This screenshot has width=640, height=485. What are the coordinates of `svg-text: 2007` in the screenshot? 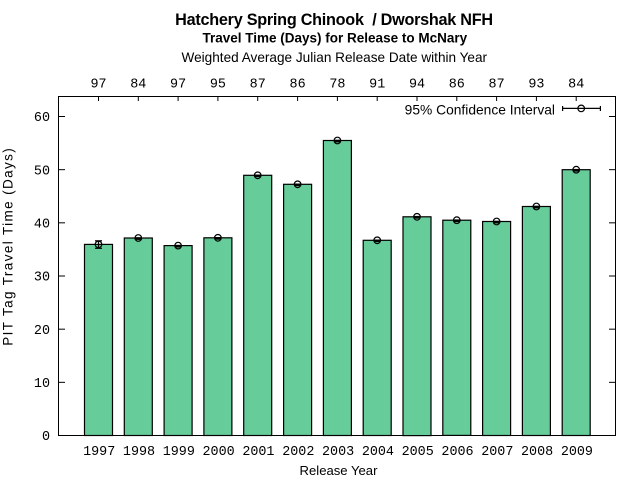 It's located at (497, 452).